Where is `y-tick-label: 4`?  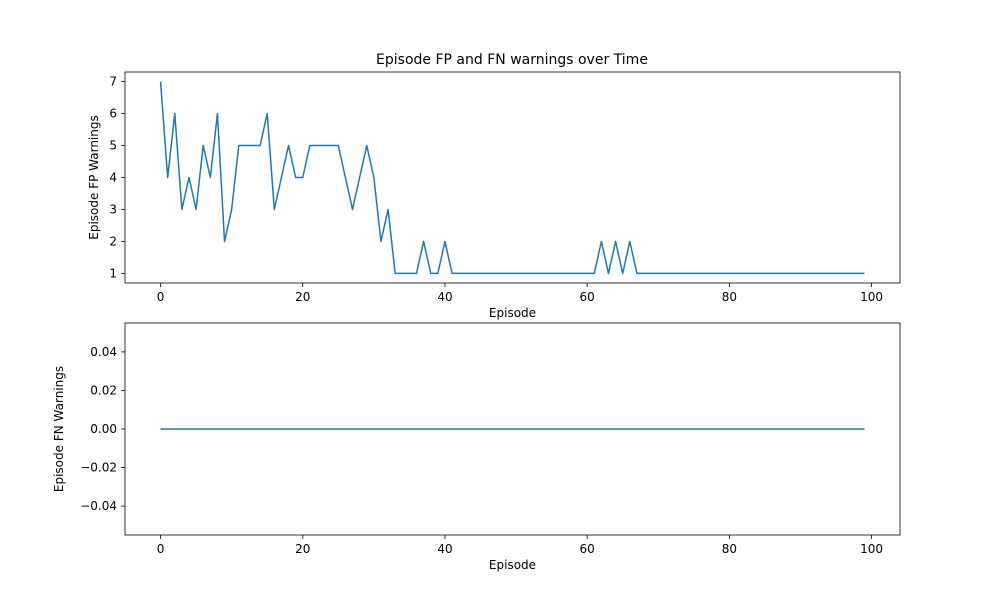
y-tick-label: 4 is located at coordinates (113, 178).